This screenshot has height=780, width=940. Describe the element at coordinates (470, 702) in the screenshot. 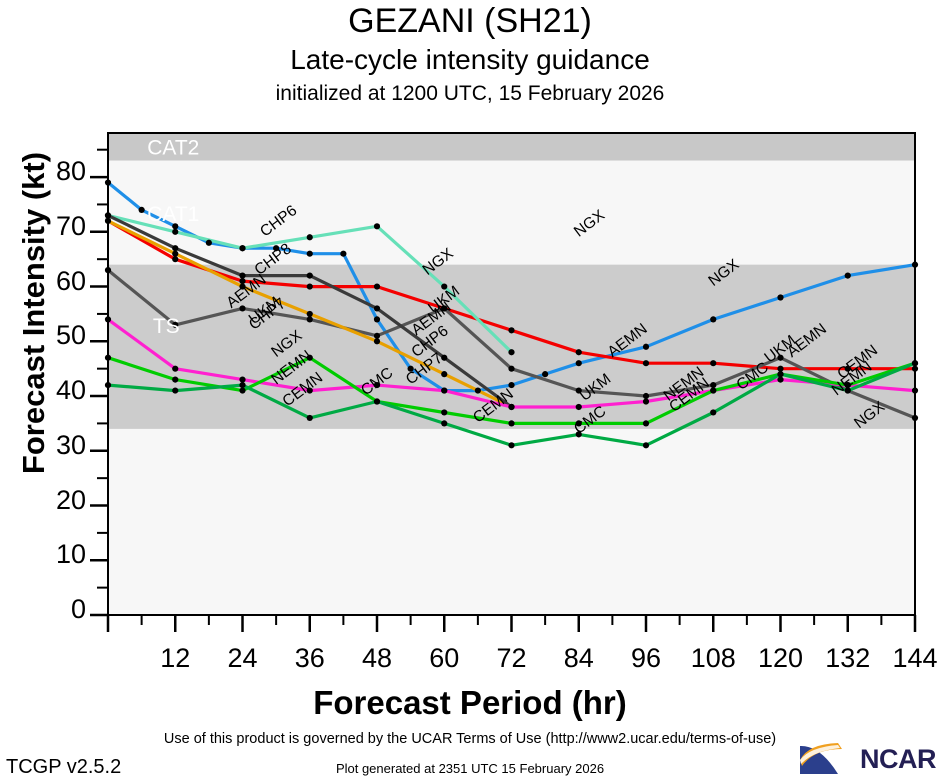

I see `x-axis-label: Forecast Period (hr)` at that location.